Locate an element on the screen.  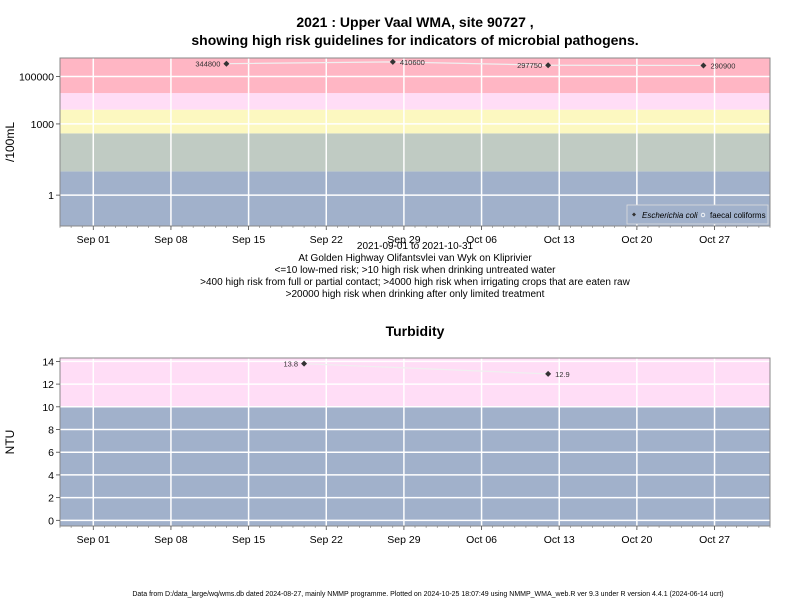
turbidity-data-label-1: 12.9 is located at coordinates (562, 374).